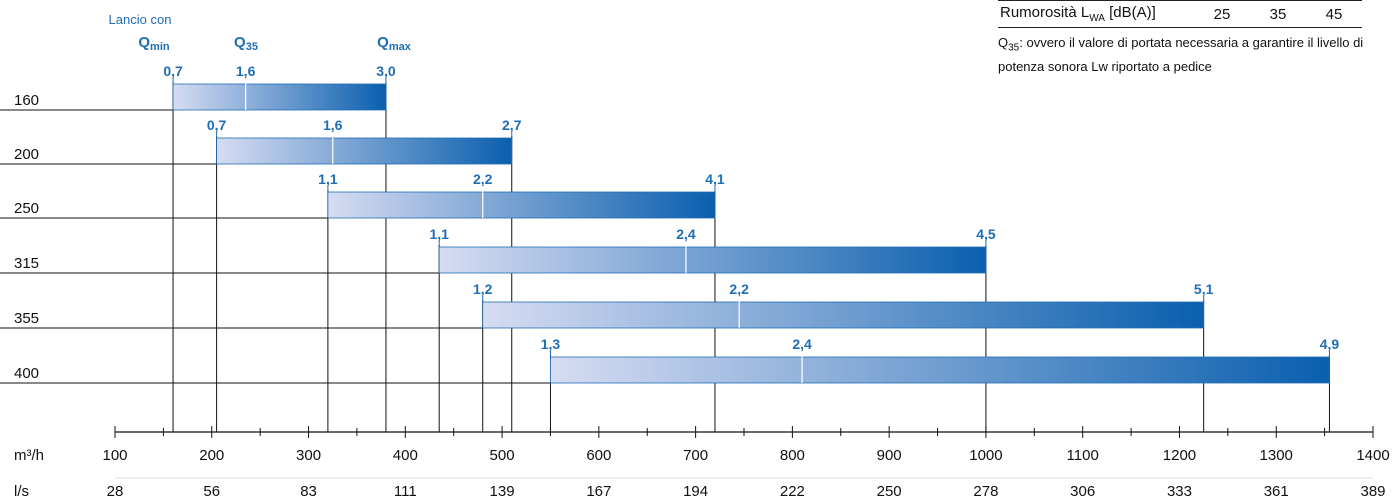  Describe the element at coordinates (1330, 344) in the screenshot. I see `lancio-max-label: 4,9` at that location.